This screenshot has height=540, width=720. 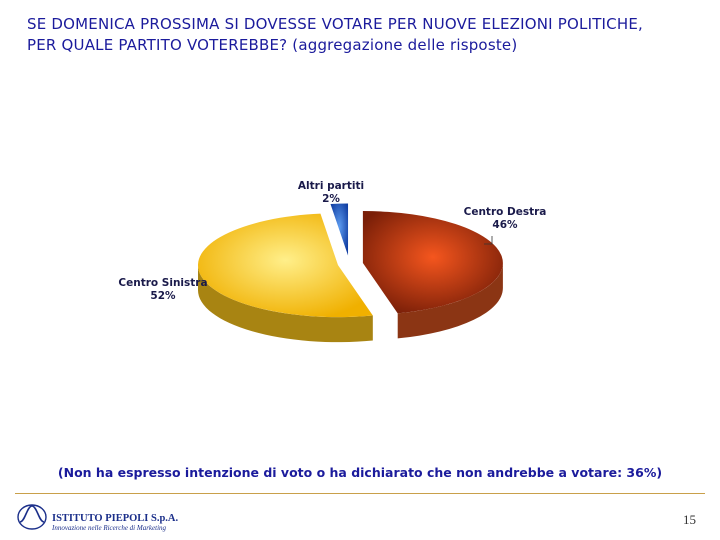 I want to click on pie-slice-centro-destra, so click(x=432, y=262).